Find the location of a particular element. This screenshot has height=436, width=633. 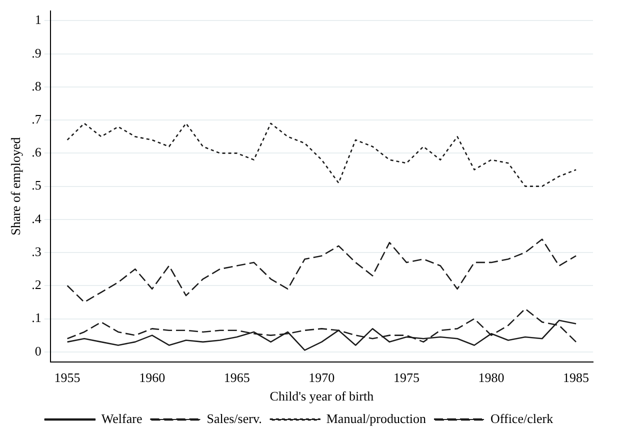

x-axis-title: Child's year of birth is located at coordinates (322, 396).